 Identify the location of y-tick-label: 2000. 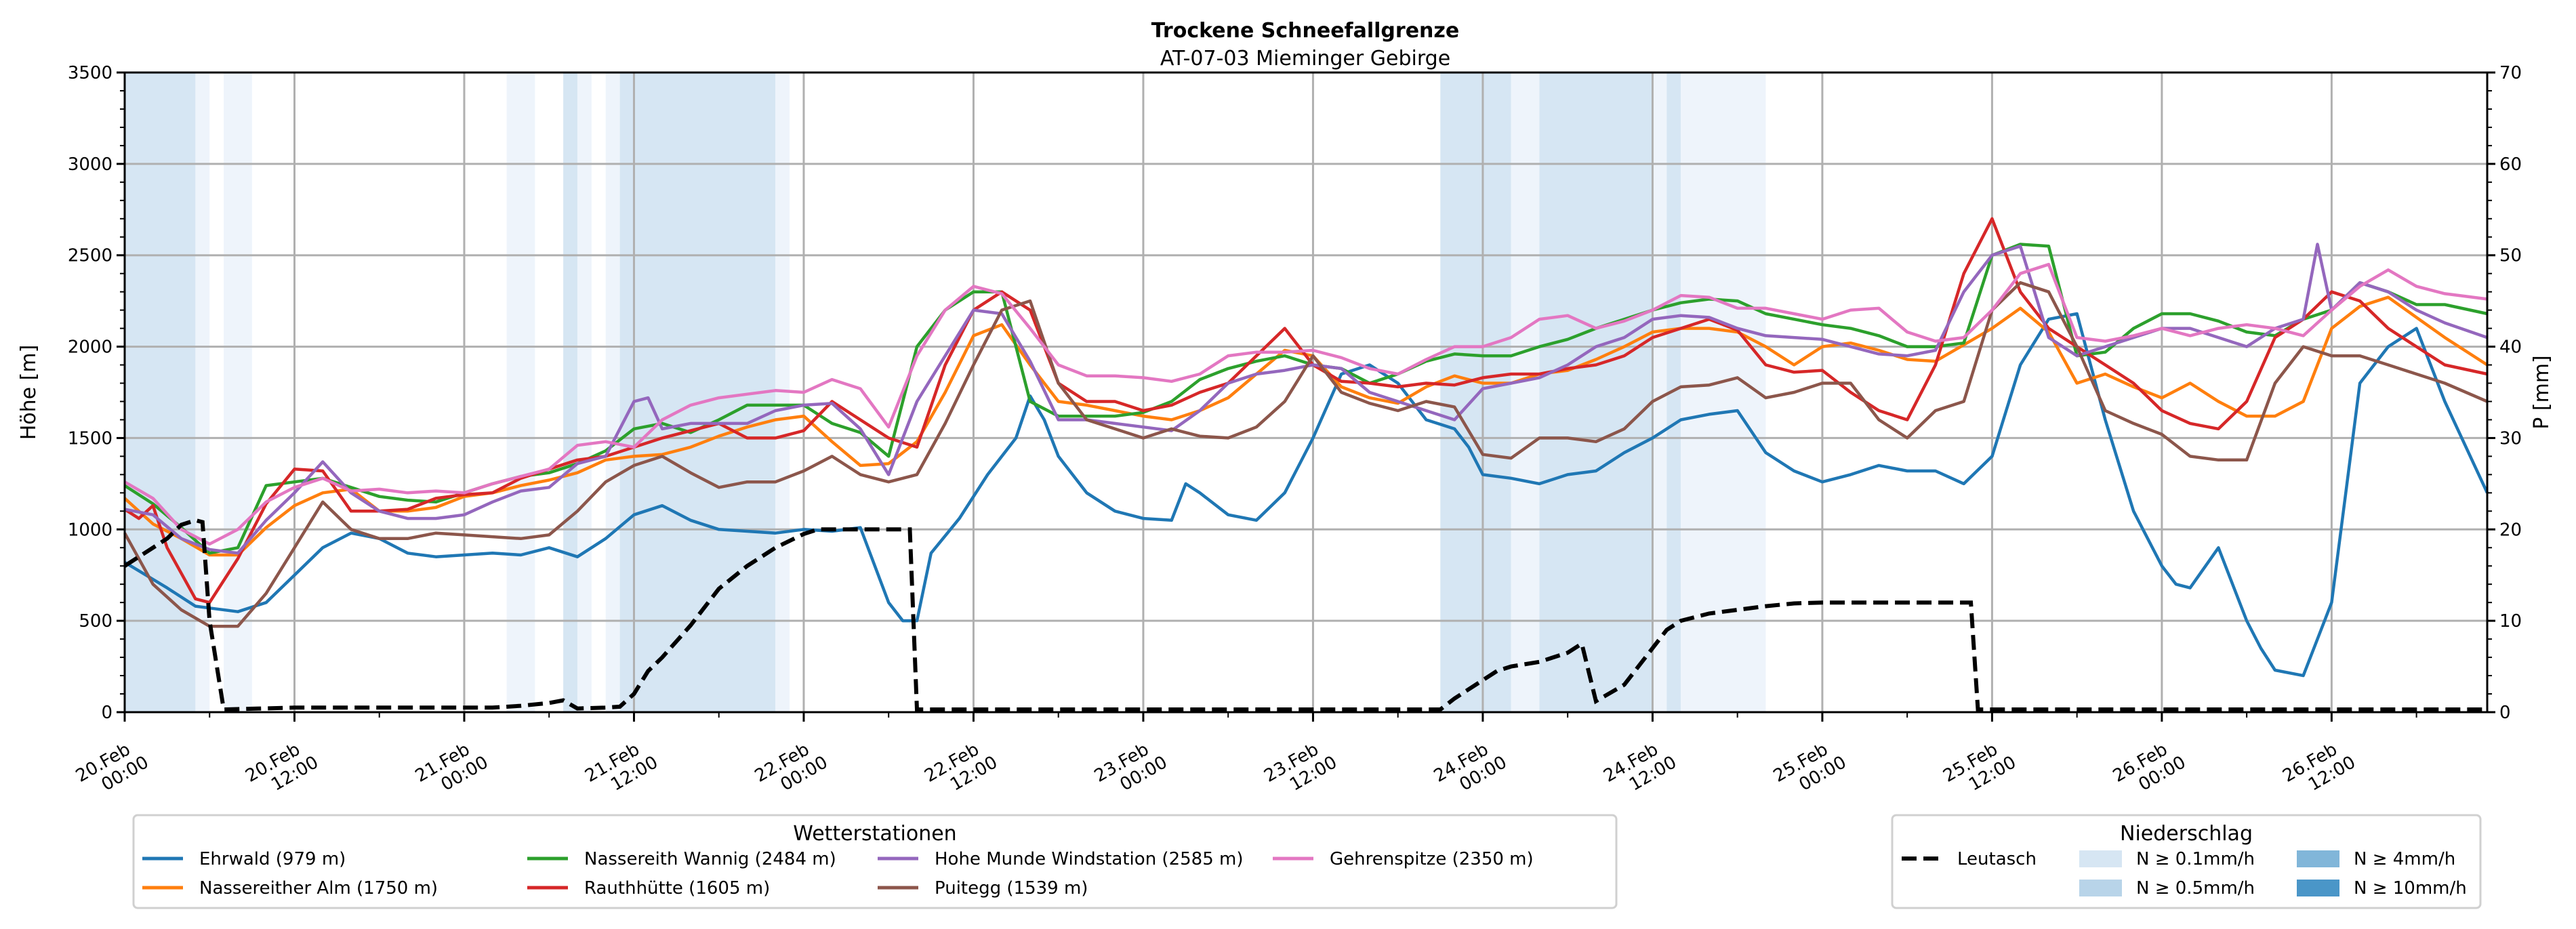
(90, 347).